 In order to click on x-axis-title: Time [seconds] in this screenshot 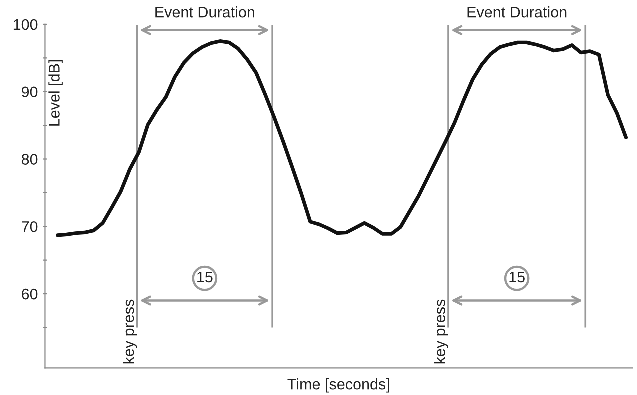, I will do `click(339, 385)`.